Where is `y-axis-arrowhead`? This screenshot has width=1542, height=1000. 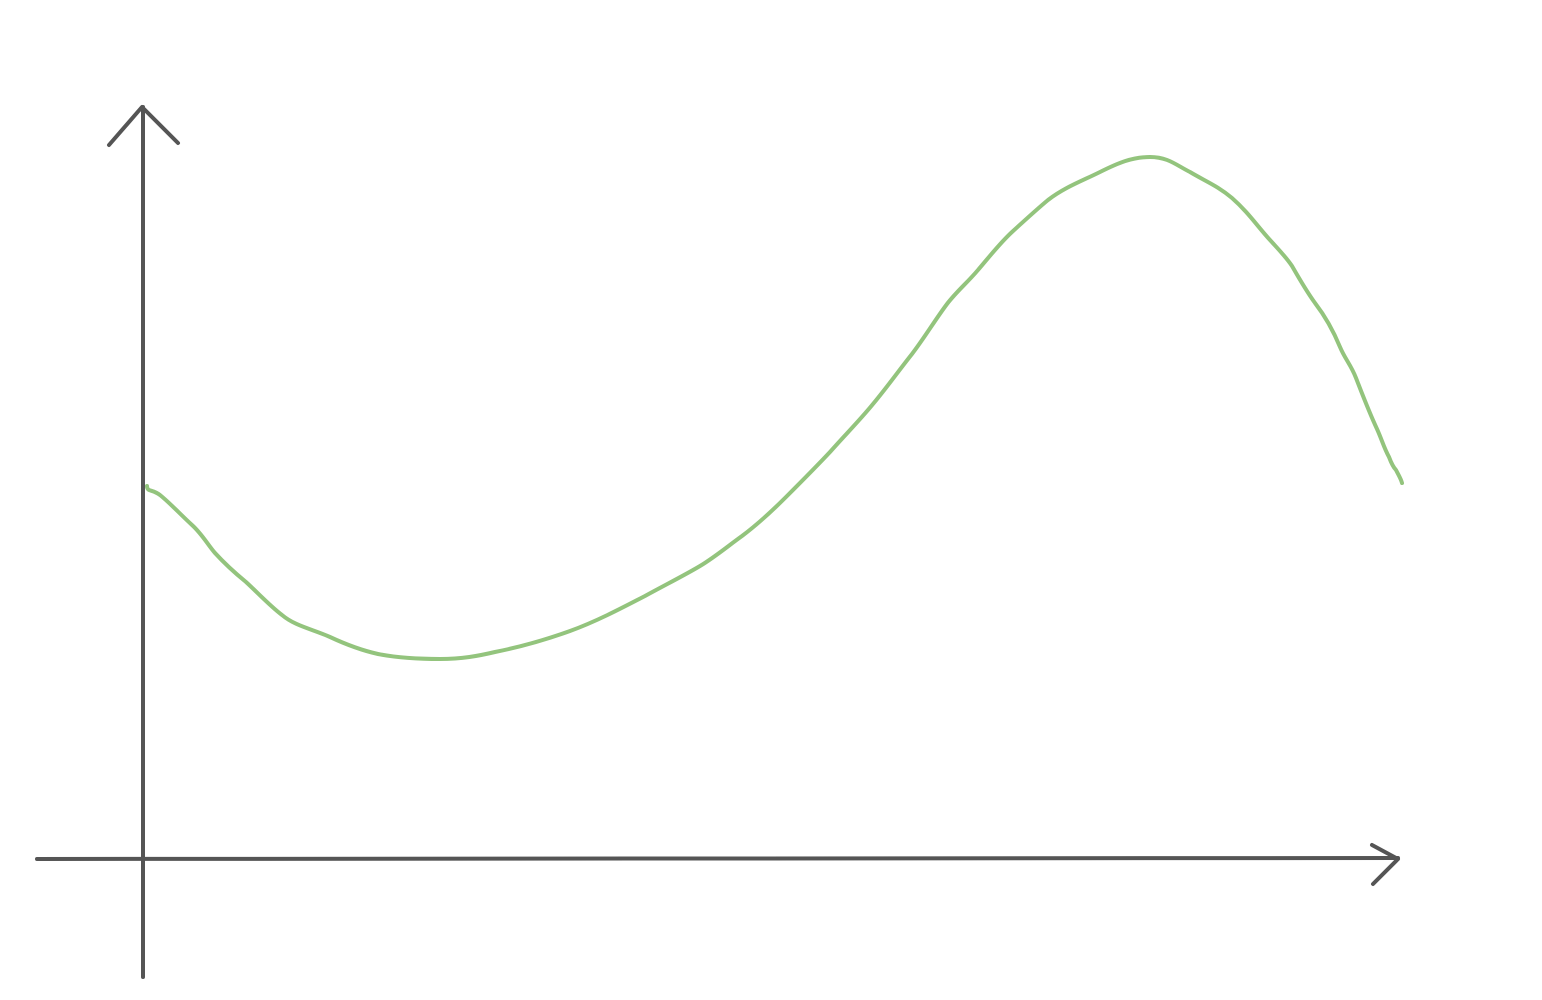 y-axis-arrowhead is located at coordinates (143, 126).